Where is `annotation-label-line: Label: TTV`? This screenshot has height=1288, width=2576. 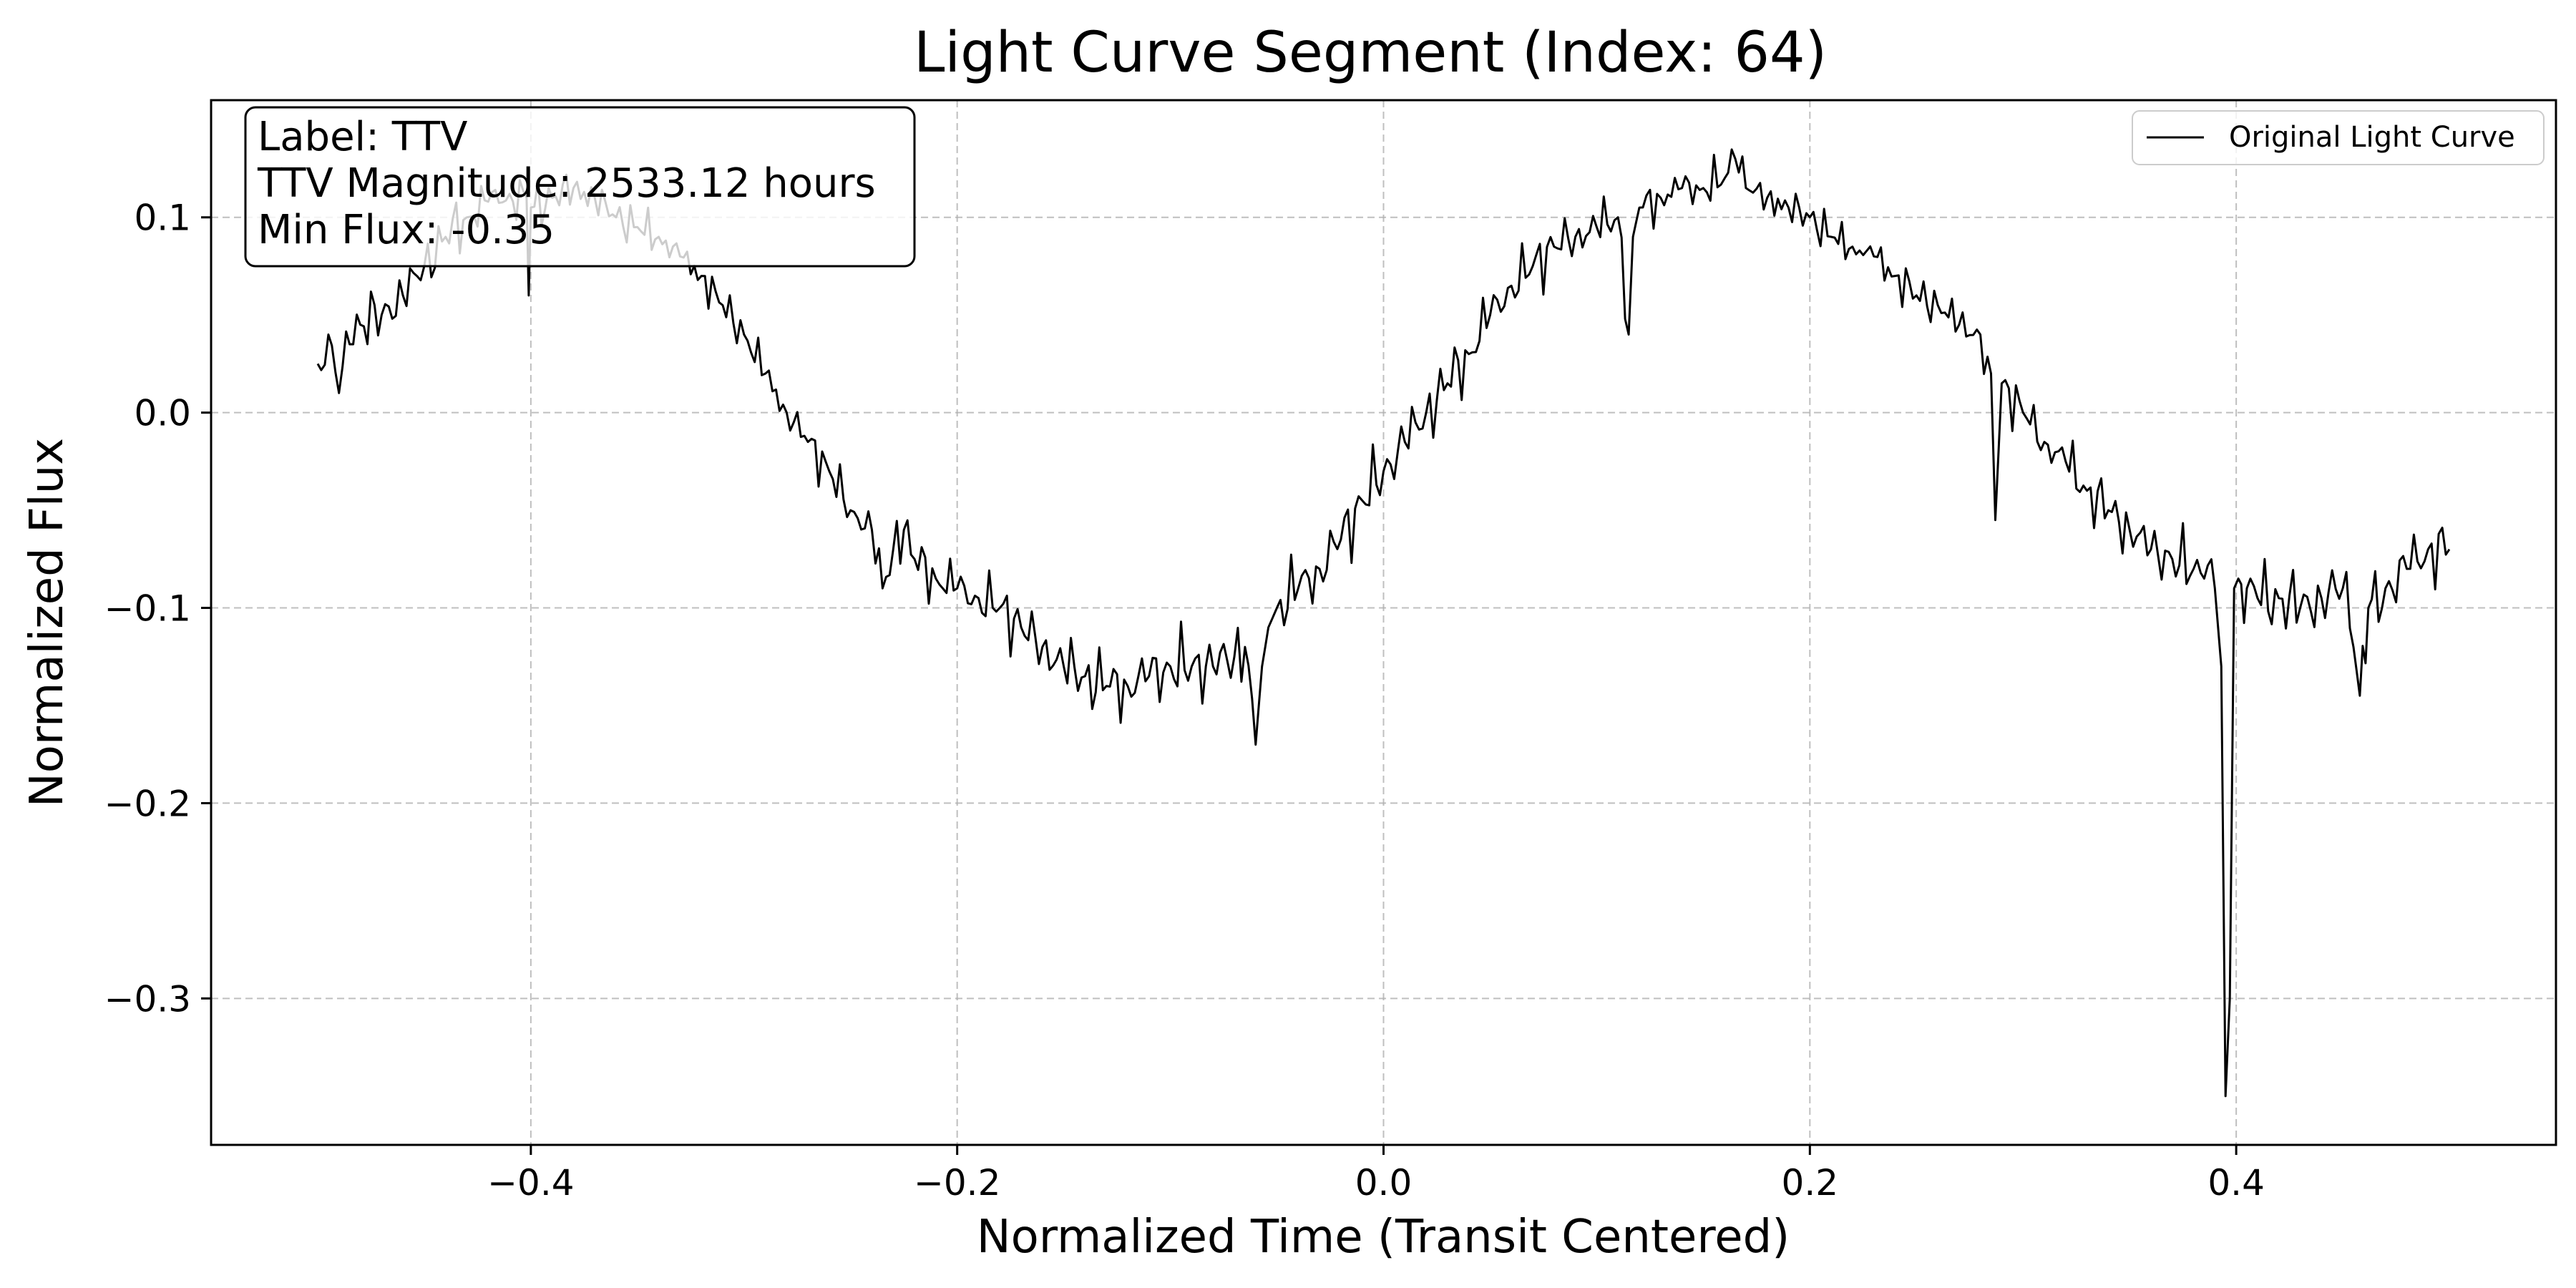 annotation-label-line: Label: TTV is located at coordinates (362, 137).